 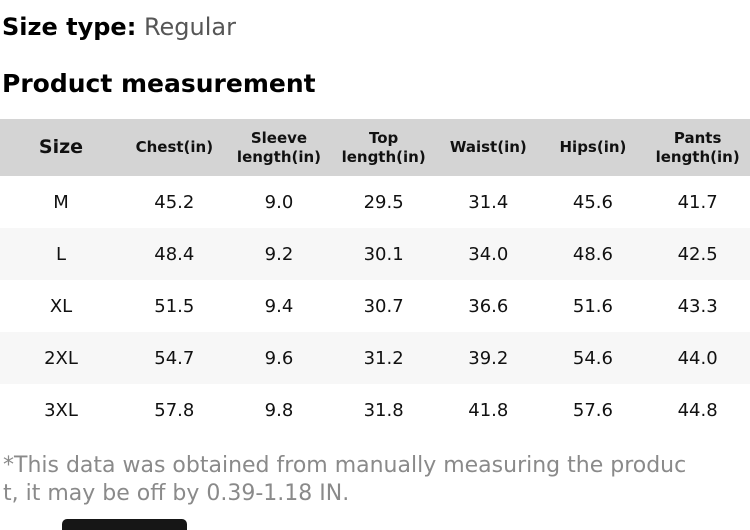 What do you see at coordinates (697, 306) in the screenshot?
I see `measurement-cell: 43.3` at bounding box center [697, 306].